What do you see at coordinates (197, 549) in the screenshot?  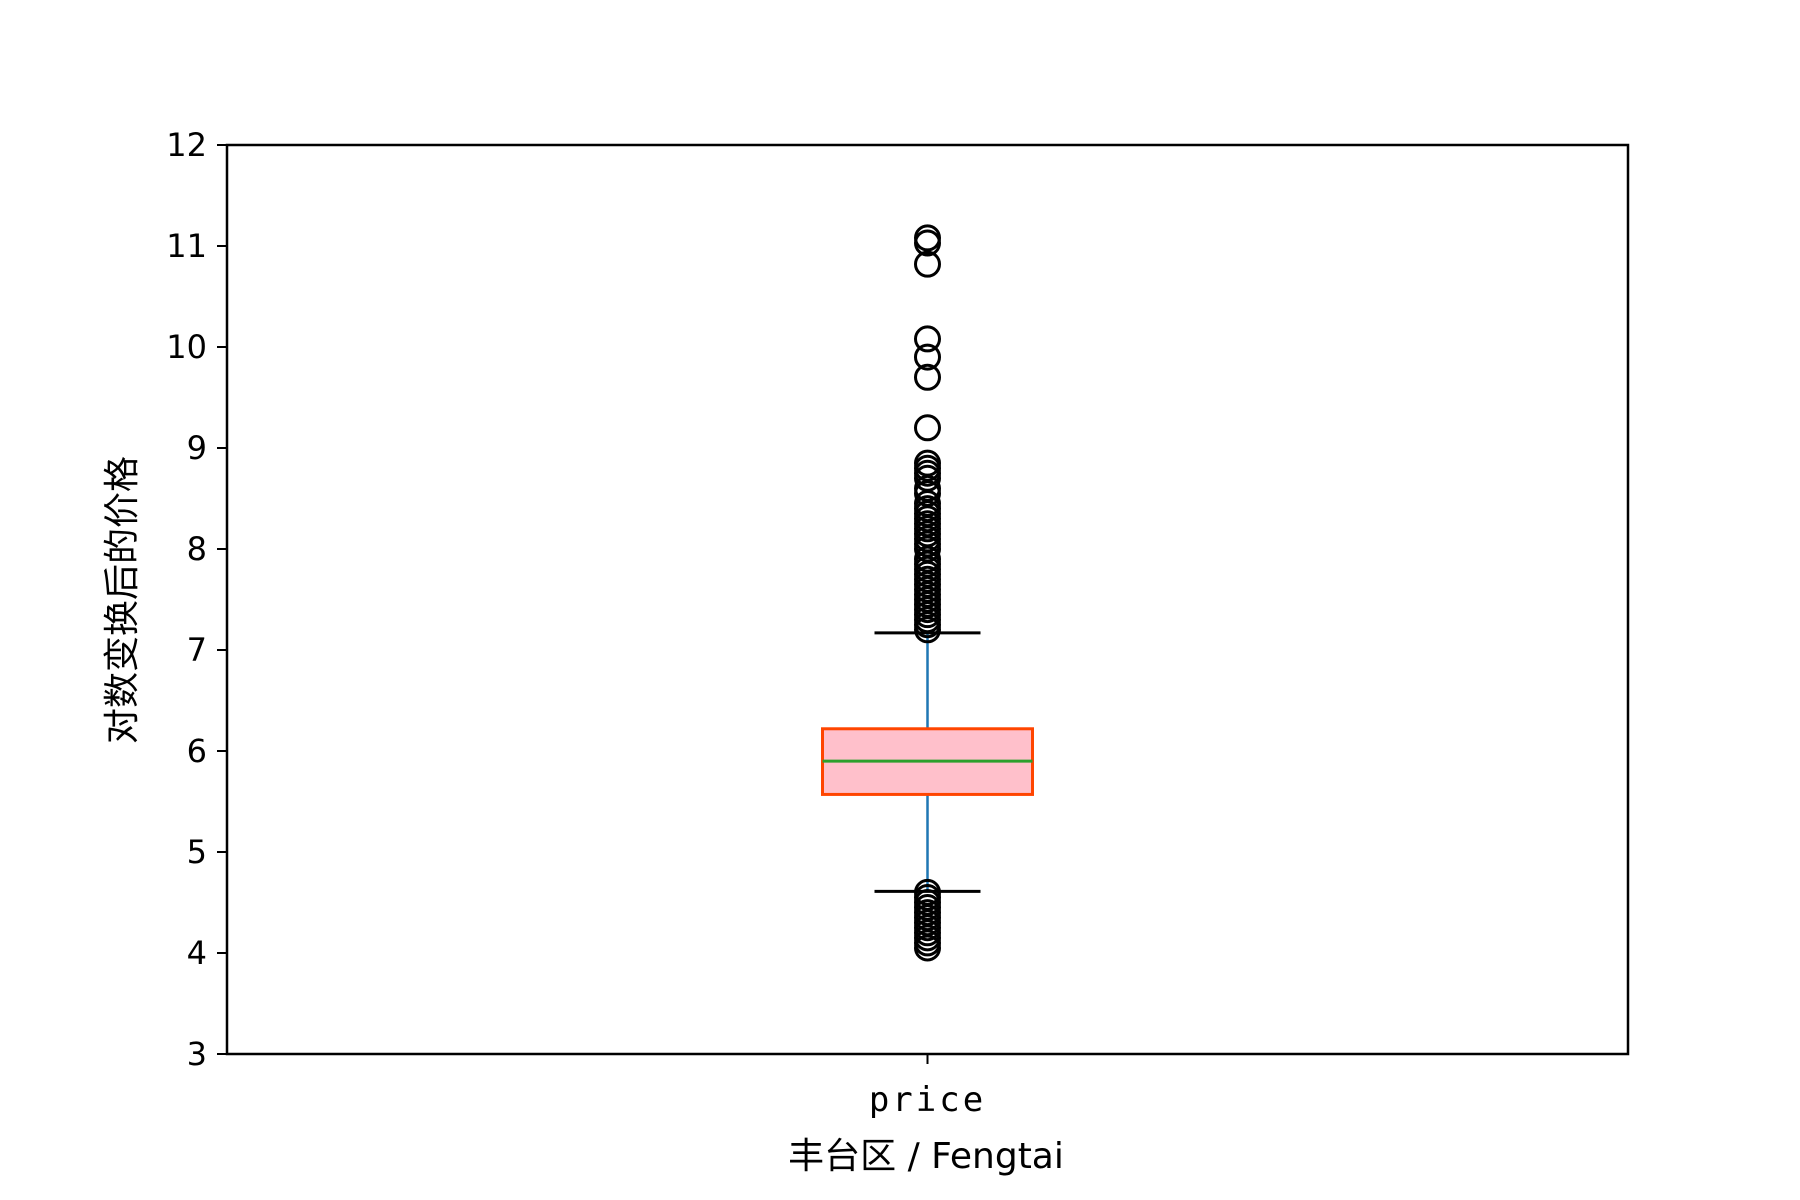 I see `y-tick-label: 8` at bounding box center [197, 549].